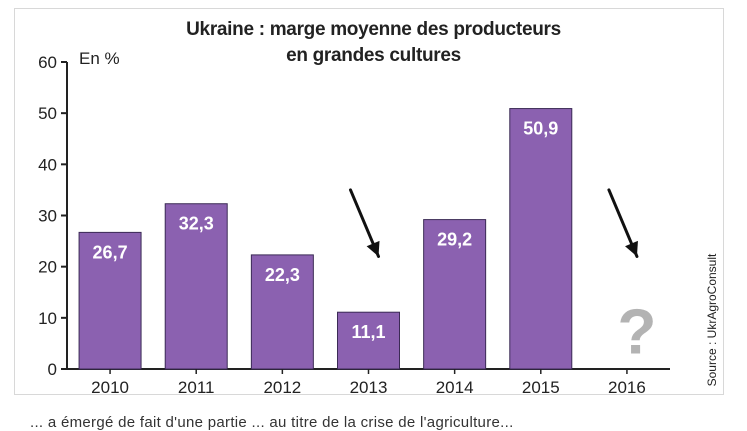 The height and width of the screenshot is (431, 747). I want to click on x-tick-label: 2013, so click(369, 387).